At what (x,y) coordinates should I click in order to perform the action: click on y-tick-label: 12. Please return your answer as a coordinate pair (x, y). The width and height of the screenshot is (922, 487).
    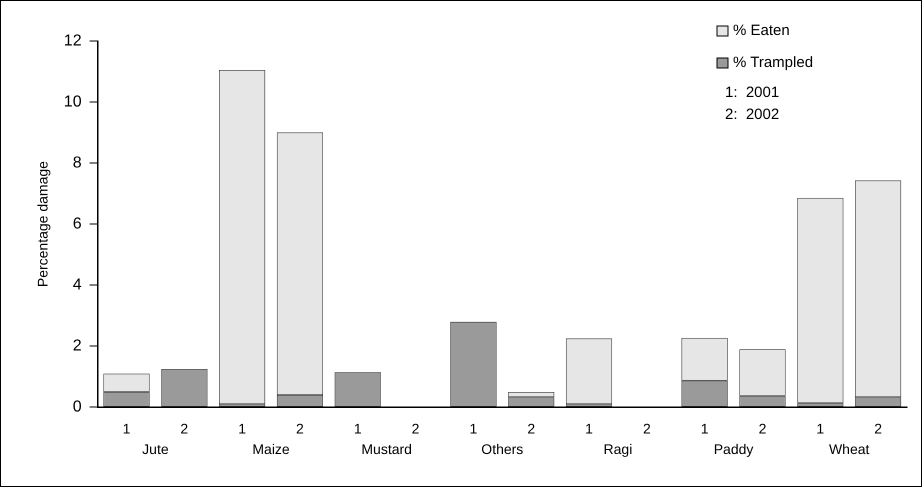
    Looking at the image, I should click on (73, 41).